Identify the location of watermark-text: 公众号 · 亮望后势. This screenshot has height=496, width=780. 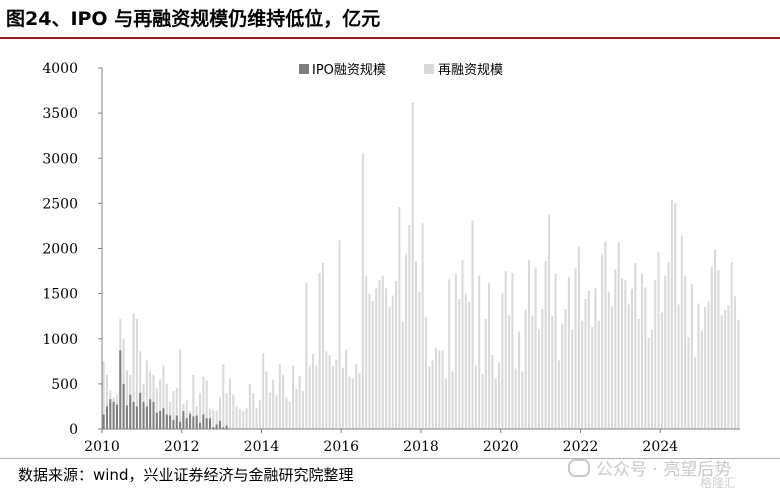
(664, 470).